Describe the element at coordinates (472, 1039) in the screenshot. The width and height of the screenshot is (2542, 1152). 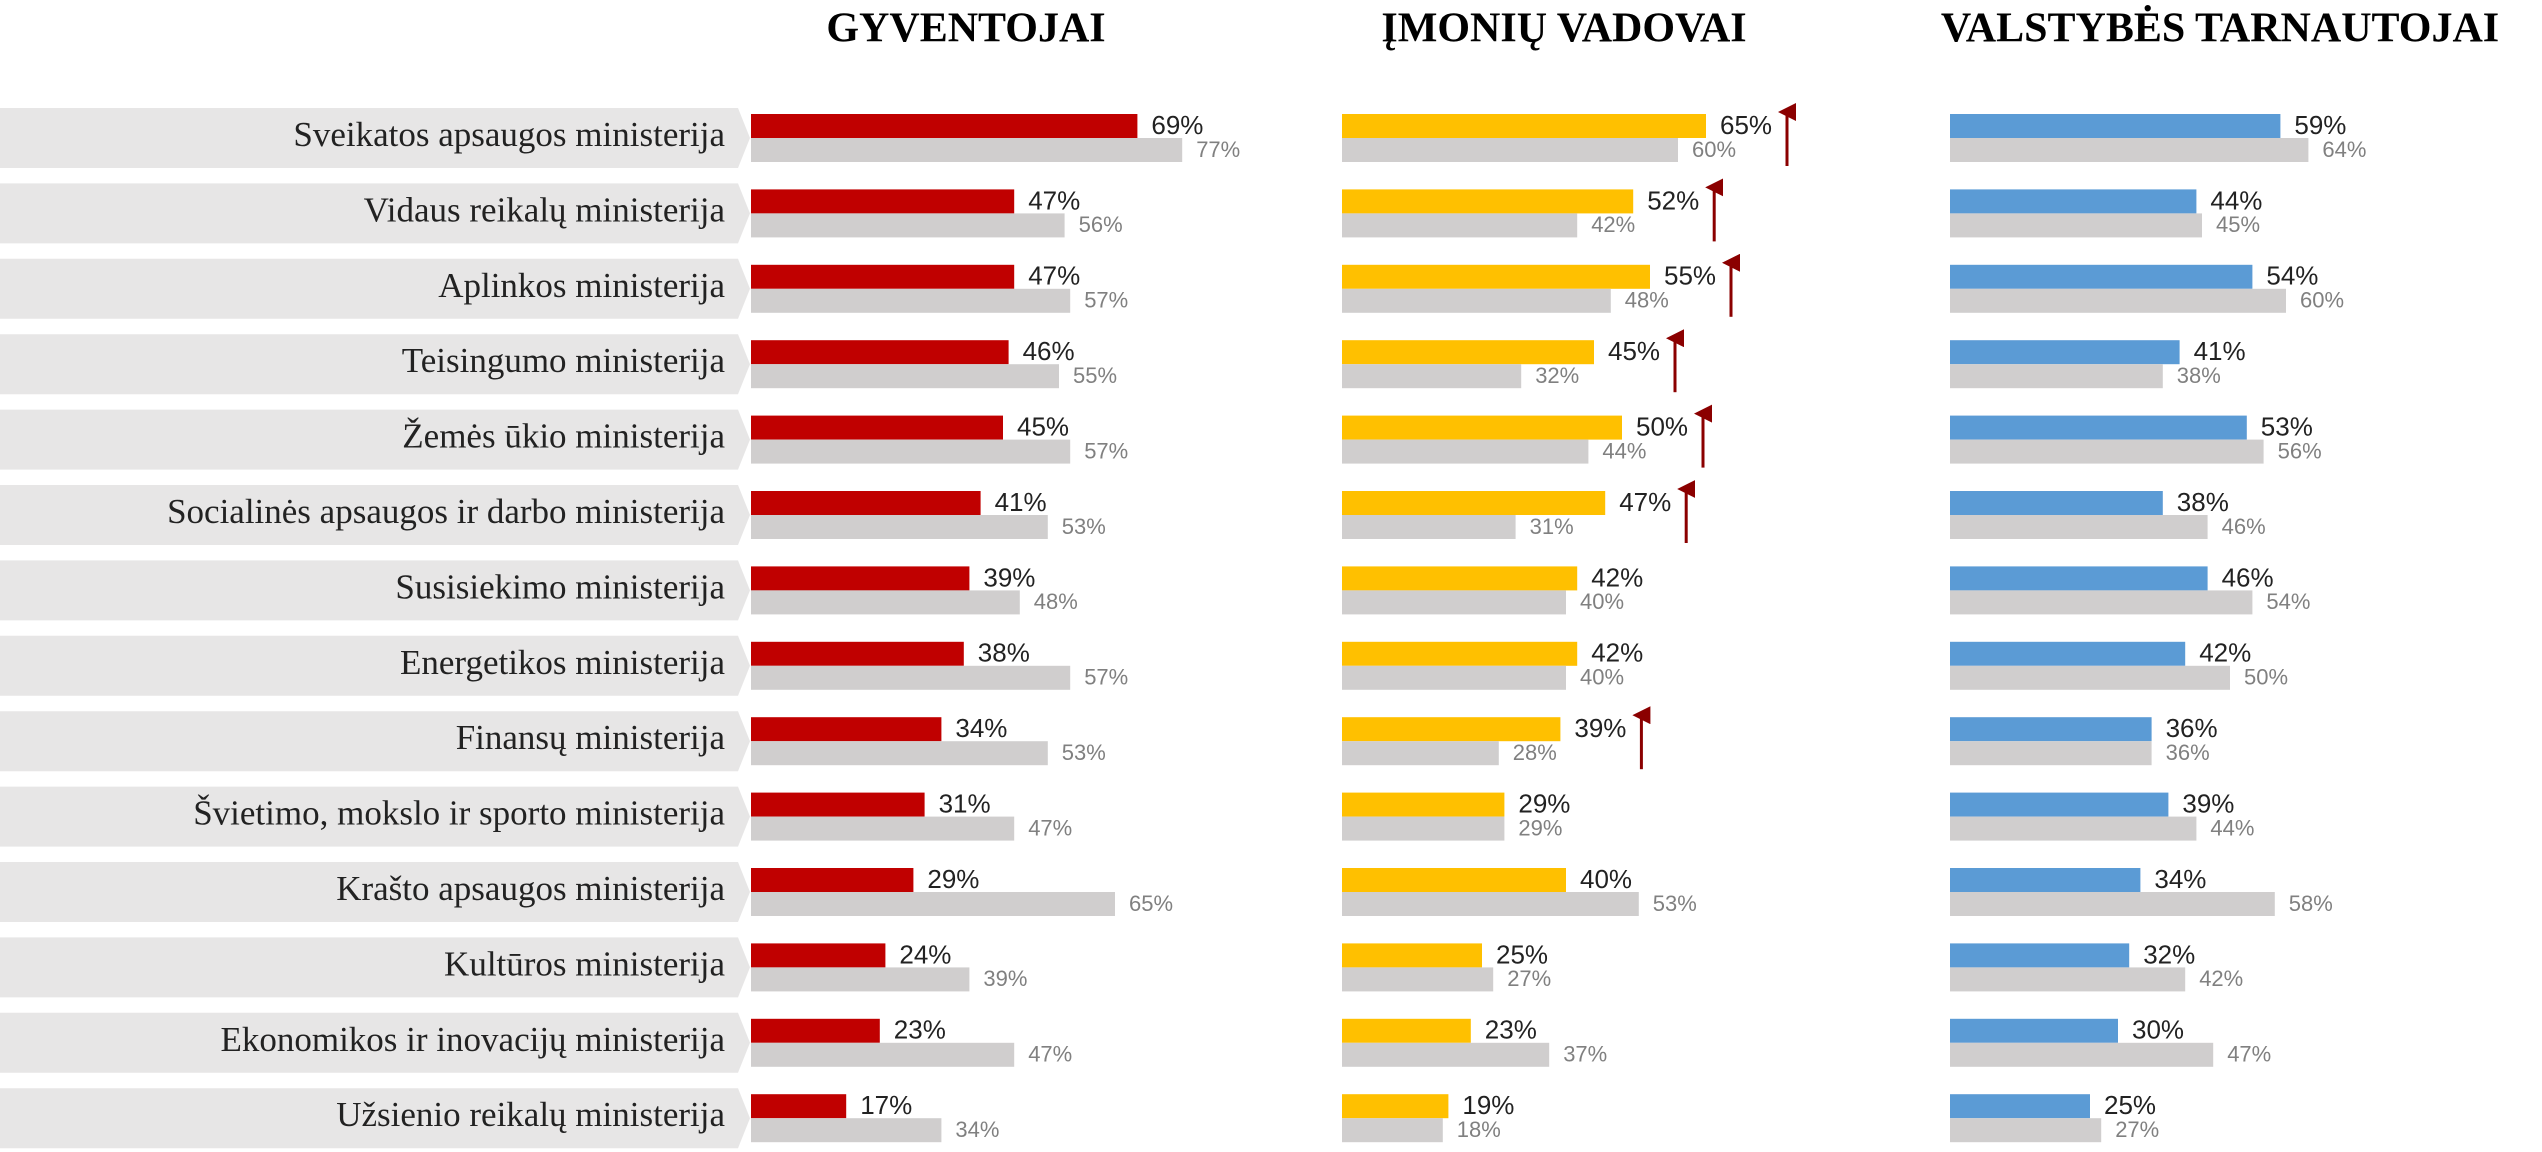
I see `category-label: Ekonomikos ir inovacijų ministerija` at that location.